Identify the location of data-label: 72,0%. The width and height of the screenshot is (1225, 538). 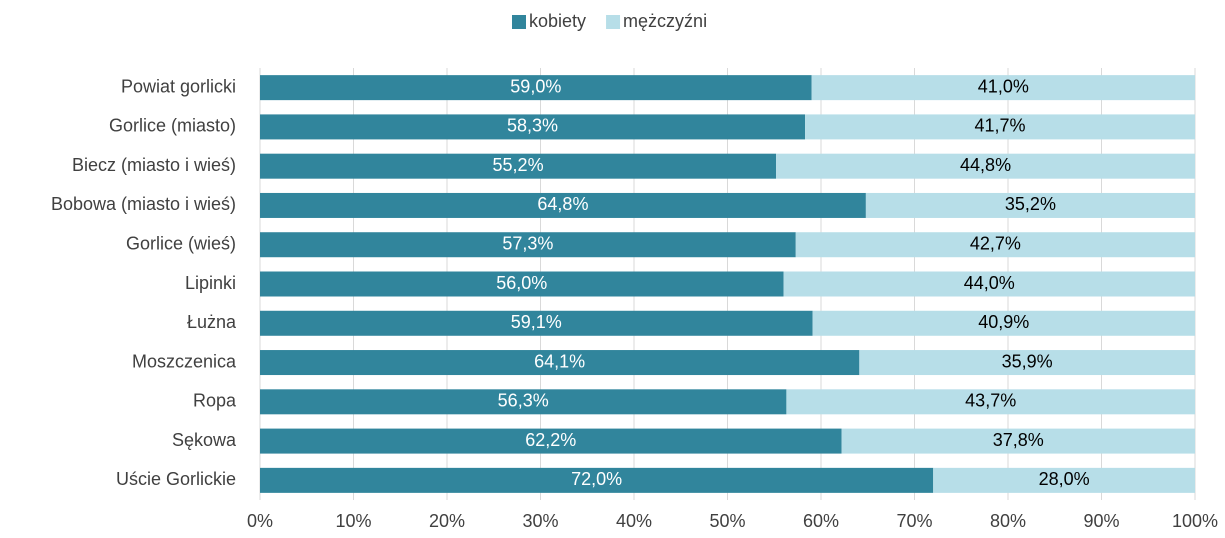
(596, 479).